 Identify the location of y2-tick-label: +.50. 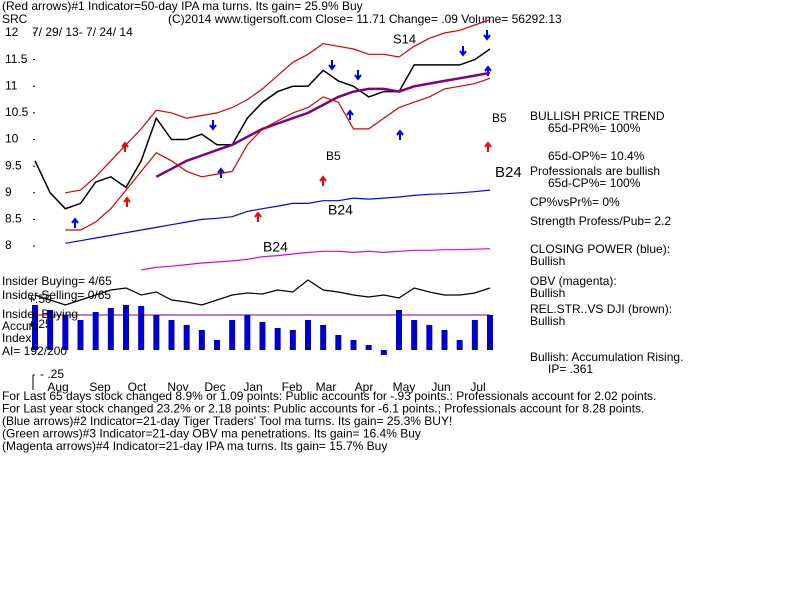
(40, 299).